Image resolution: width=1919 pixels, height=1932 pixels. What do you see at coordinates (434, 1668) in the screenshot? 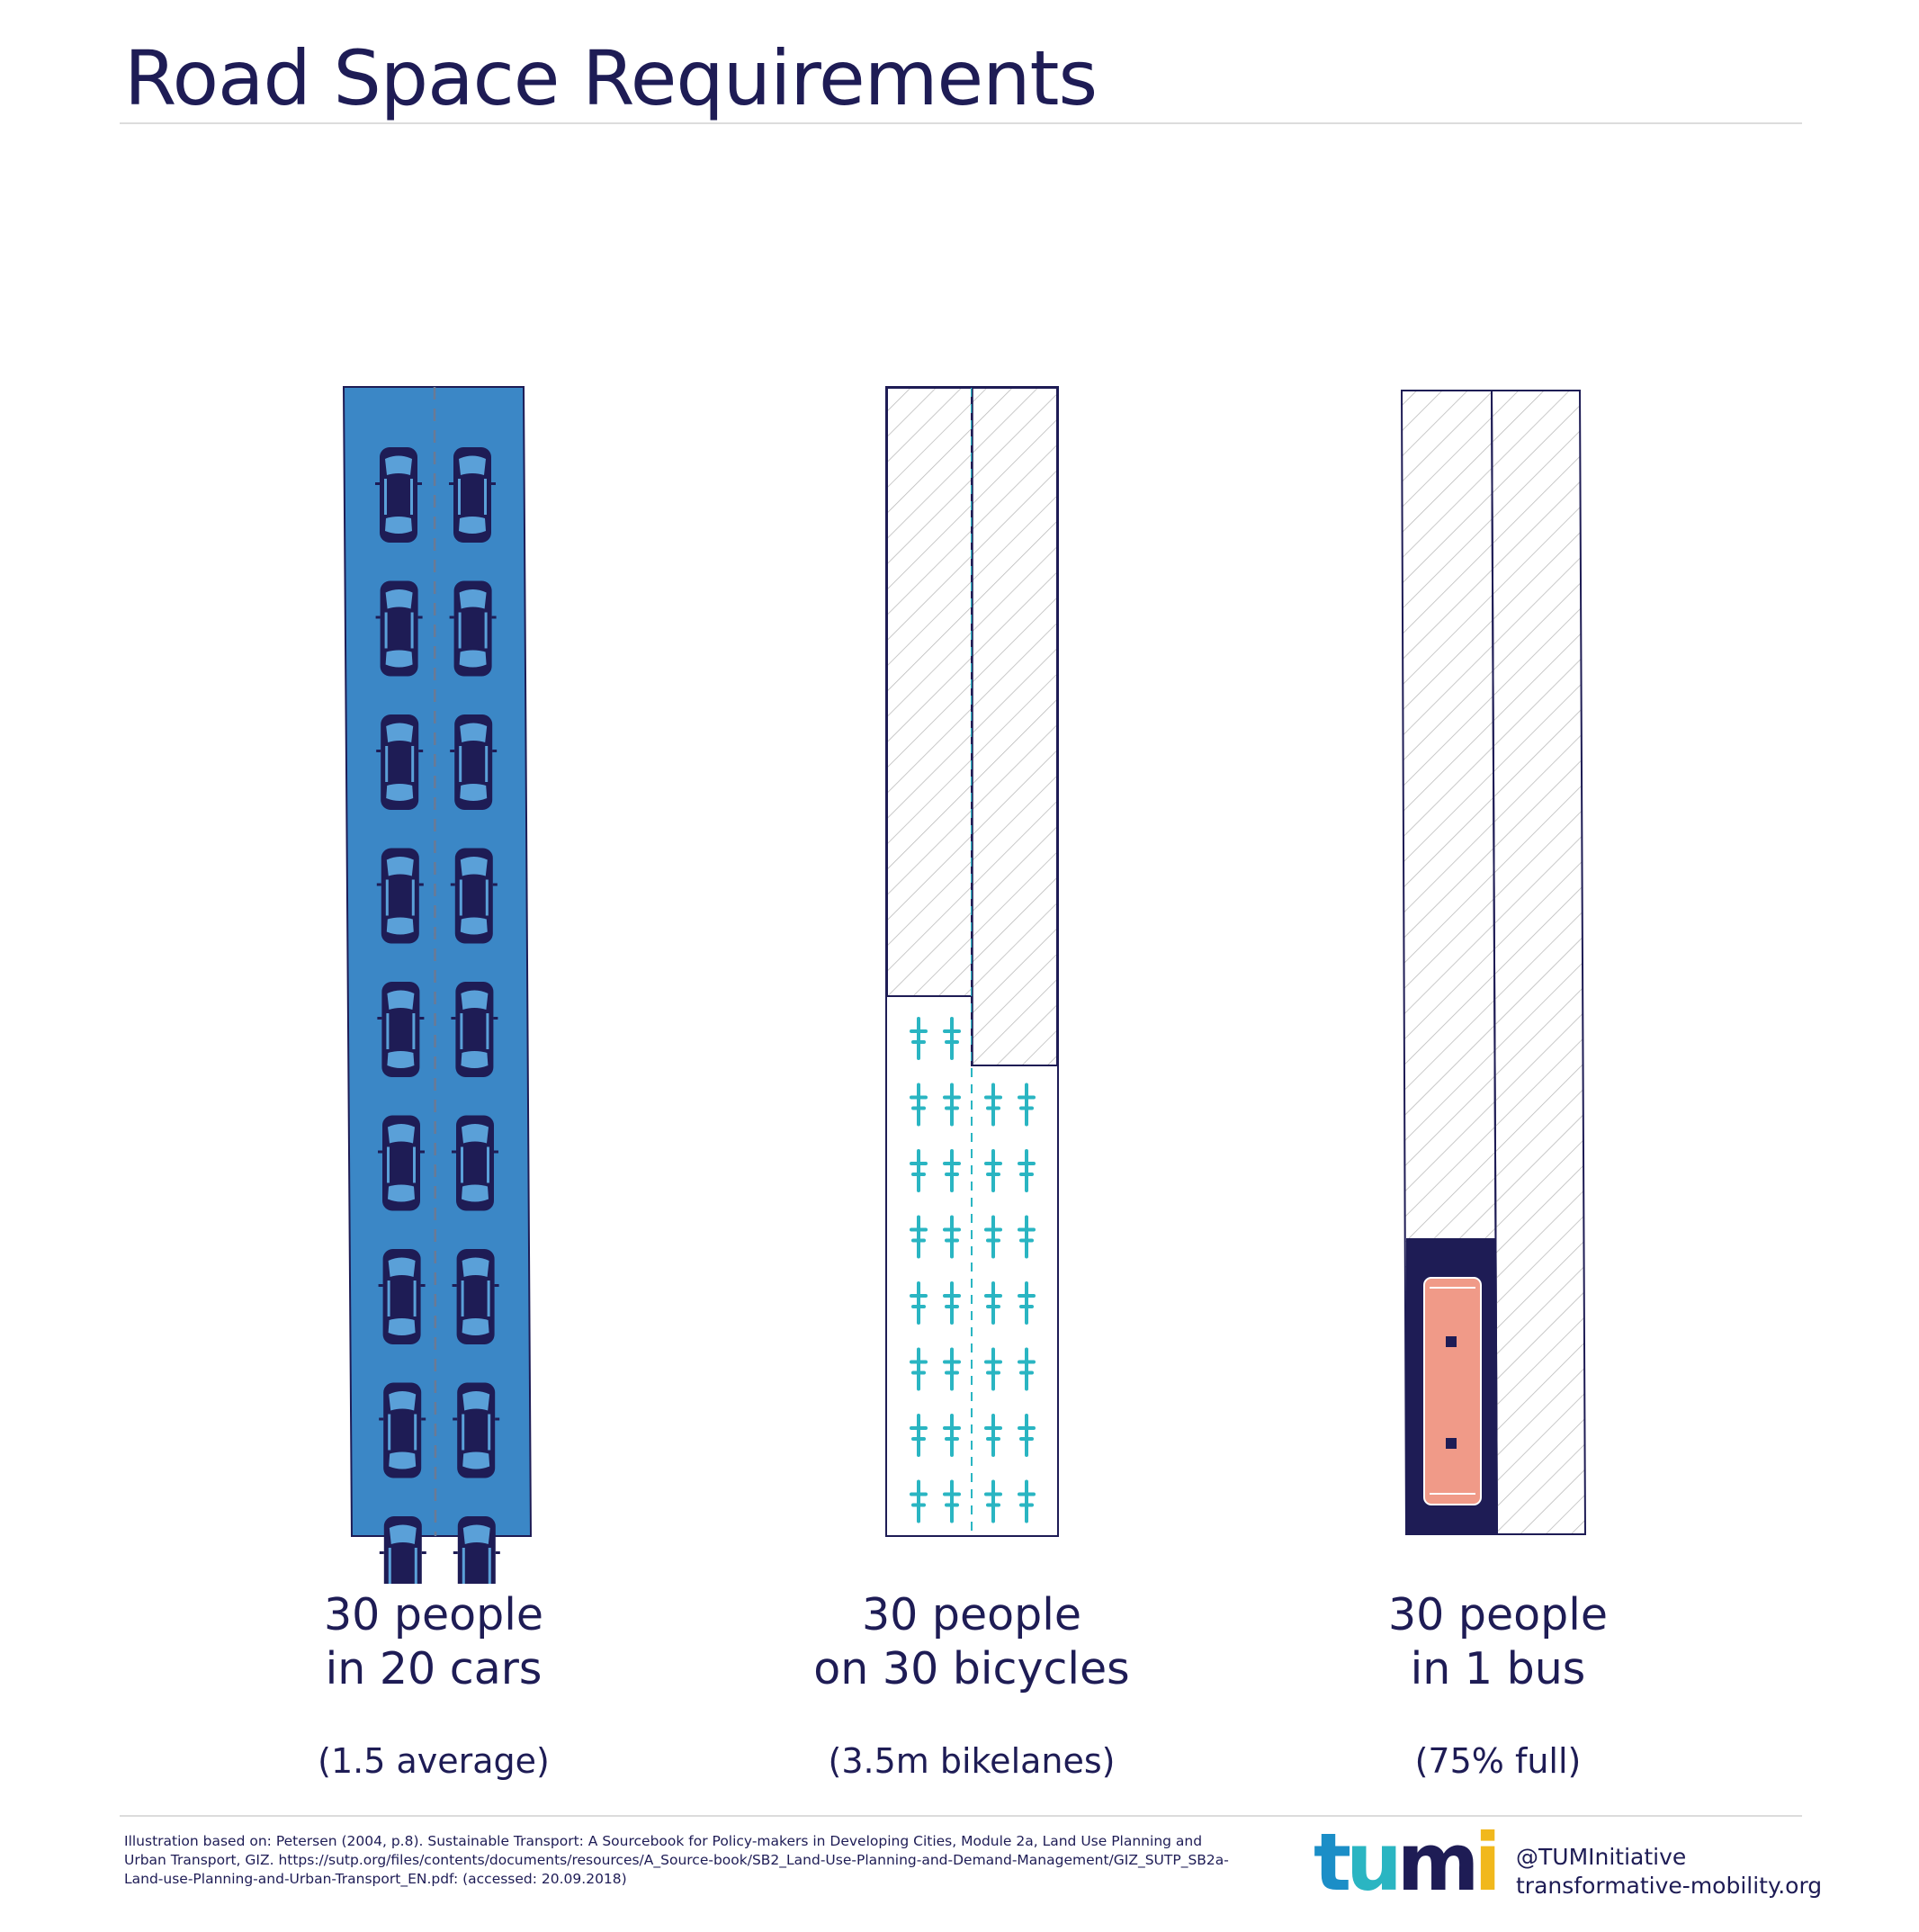
I see `cars-line2: in 20 cars` at bounding box center [434, 1668].